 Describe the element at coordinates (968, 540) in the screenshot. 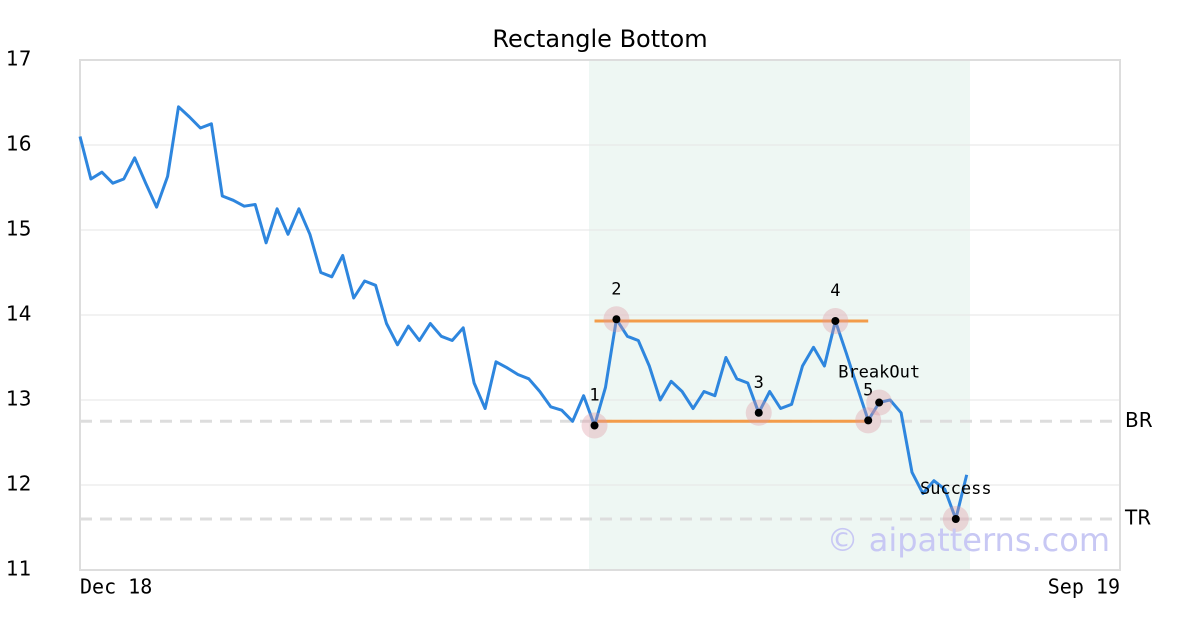

I see `watermark: © aipatterns.com` at that location.